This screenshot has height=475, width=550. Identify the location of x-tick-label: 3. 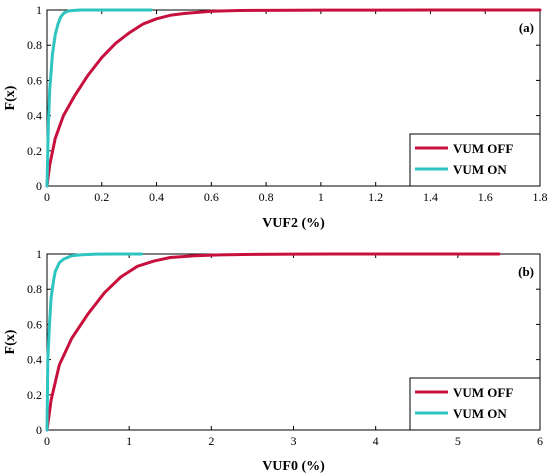
(294, 441).